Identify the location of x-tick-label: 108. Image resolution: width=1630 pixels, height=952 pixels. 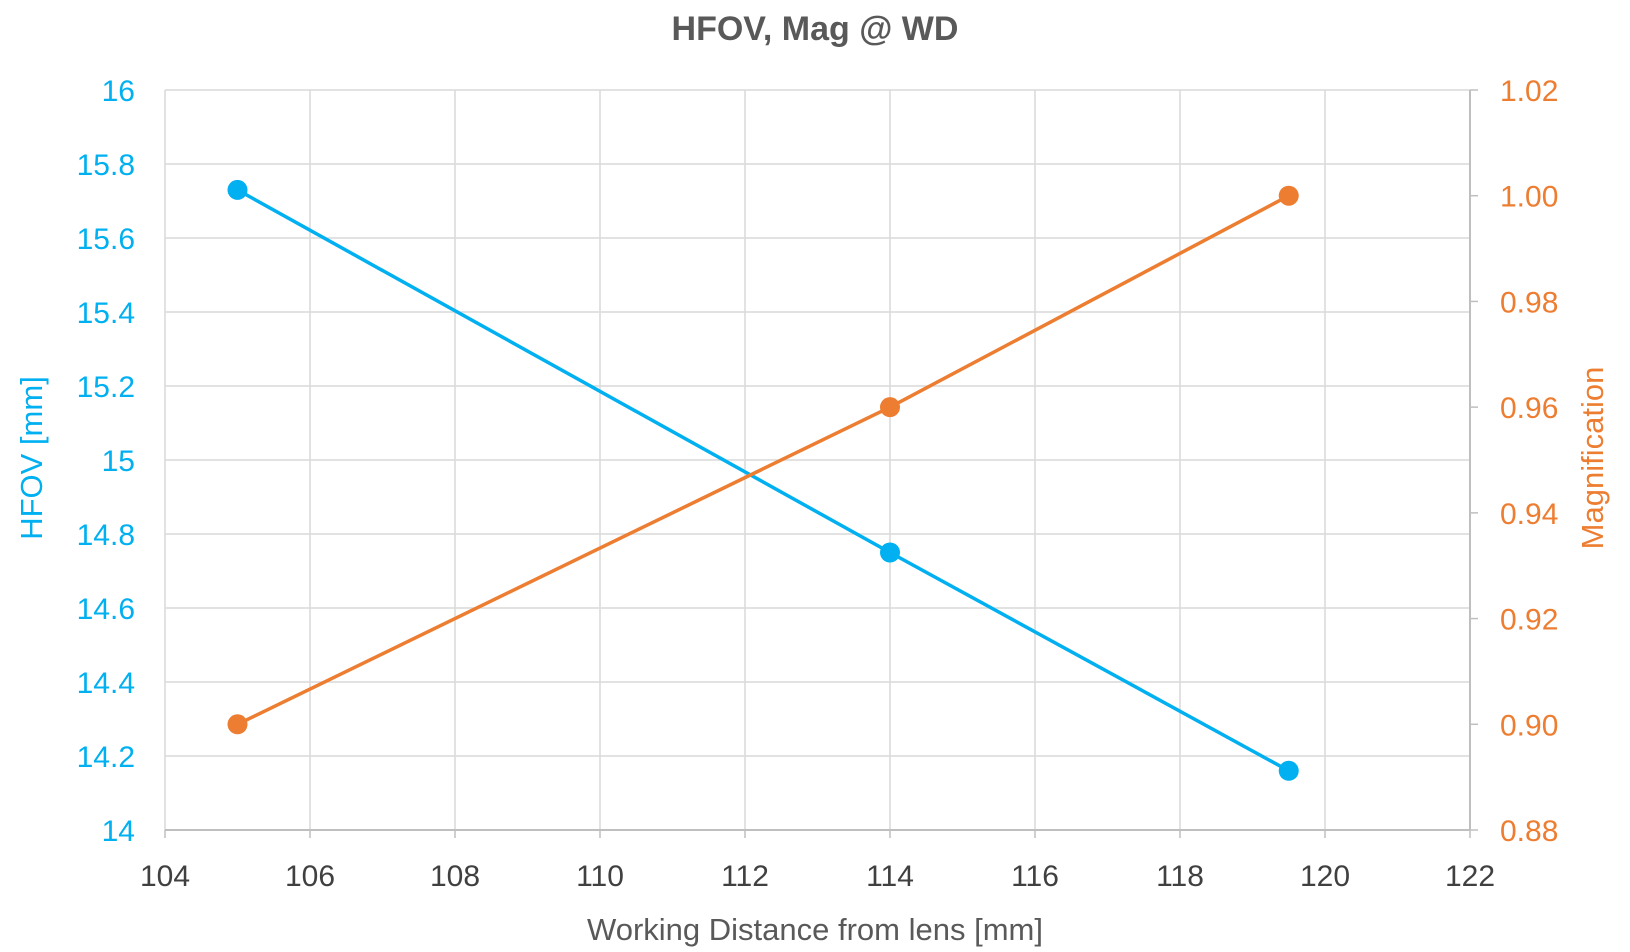
(455, 876).